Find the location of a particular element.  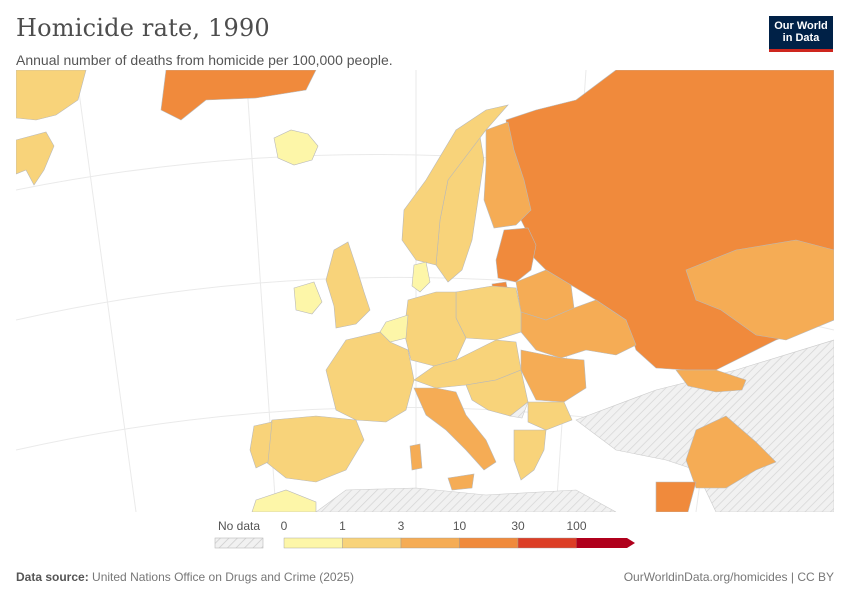

owid-logo: Our World in Data is located at coordinates (801, 34).